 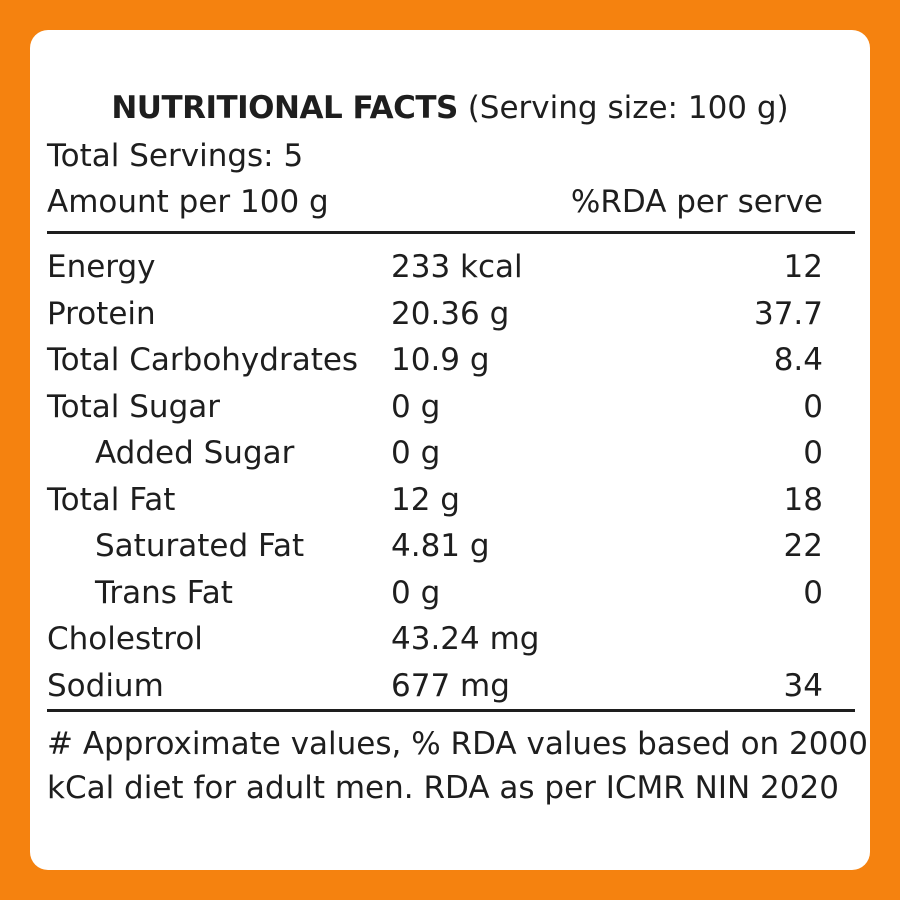 I want to click on nutrition-title: NUTRITIONAL FACTS (Serving size: 100 g), so click(x=450, y=108).